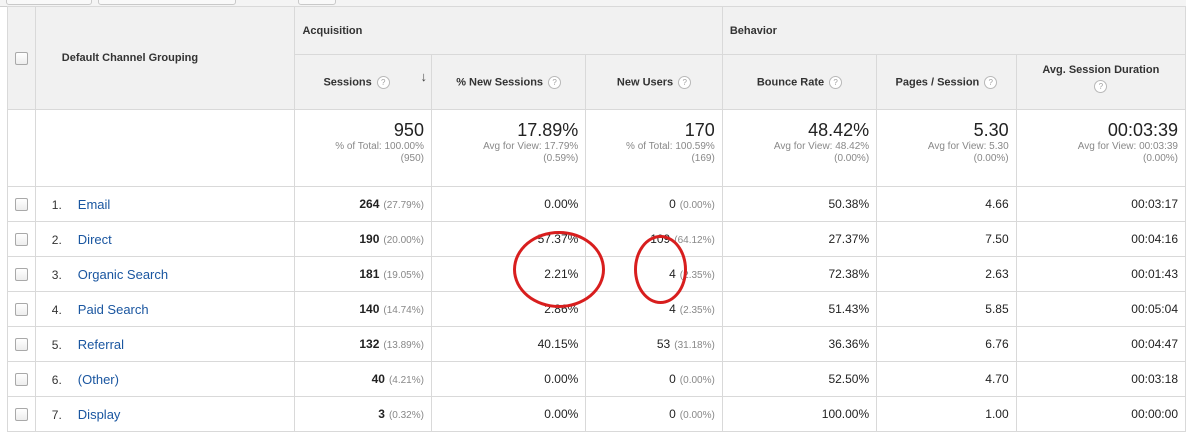 Image resolution: width=1186 pixels, height=432 pixels. Describe the element at coordinates (697, 380) in the screenshot. I see `new-users-percent: (0.00%)` at that location.